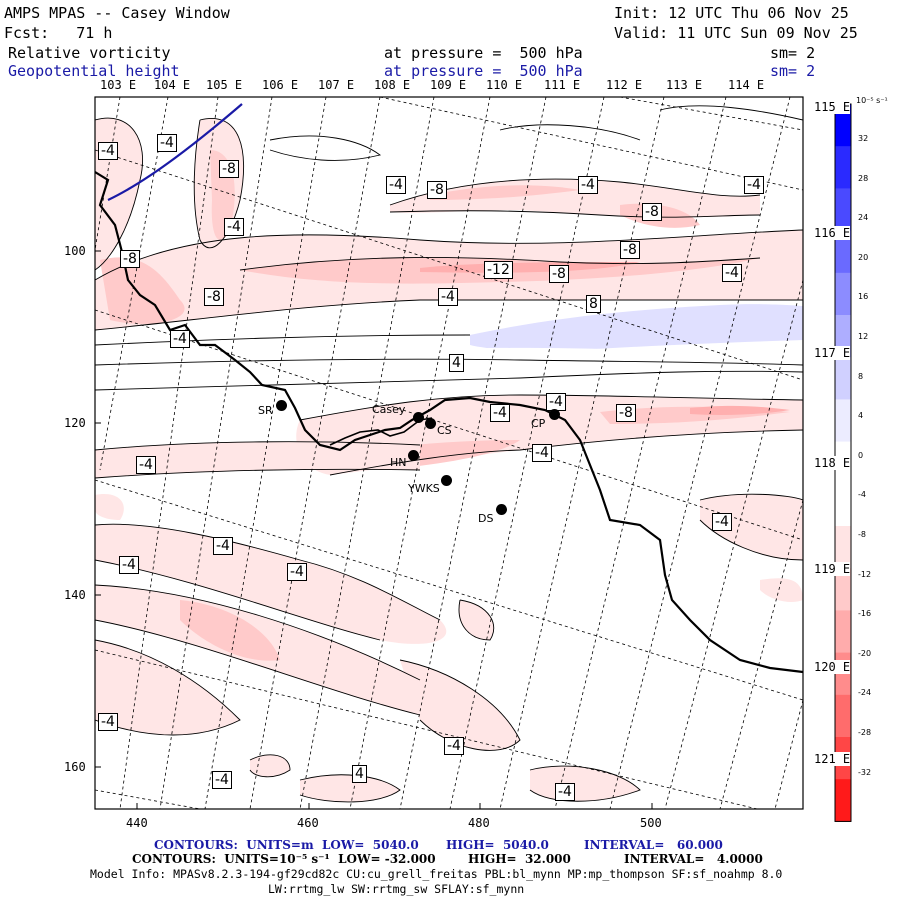  Describe the element at coordinates (456, 363) in the screenshot. I see `contour-label: 4` at that location.